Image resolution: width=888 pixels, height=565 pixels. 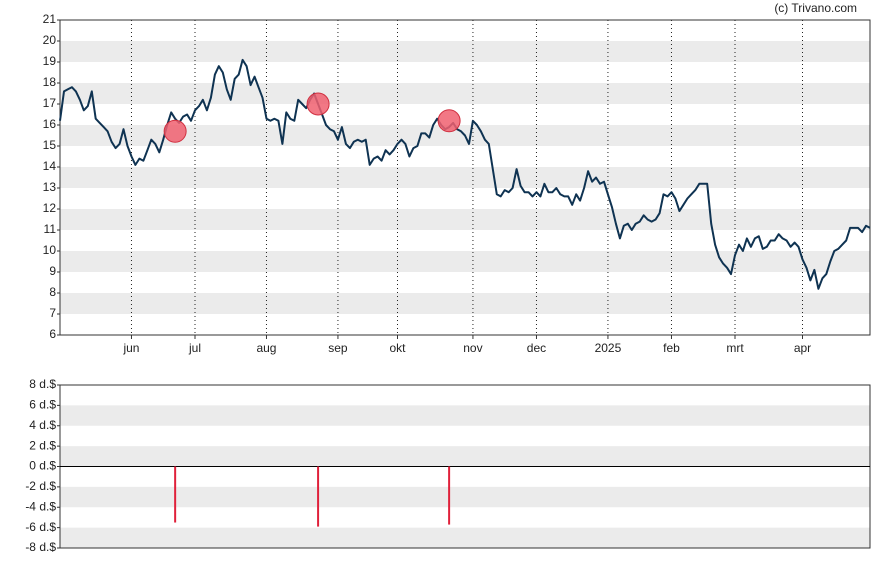 I want to click on y-tick-label: 20, so click(x=50, y=40).